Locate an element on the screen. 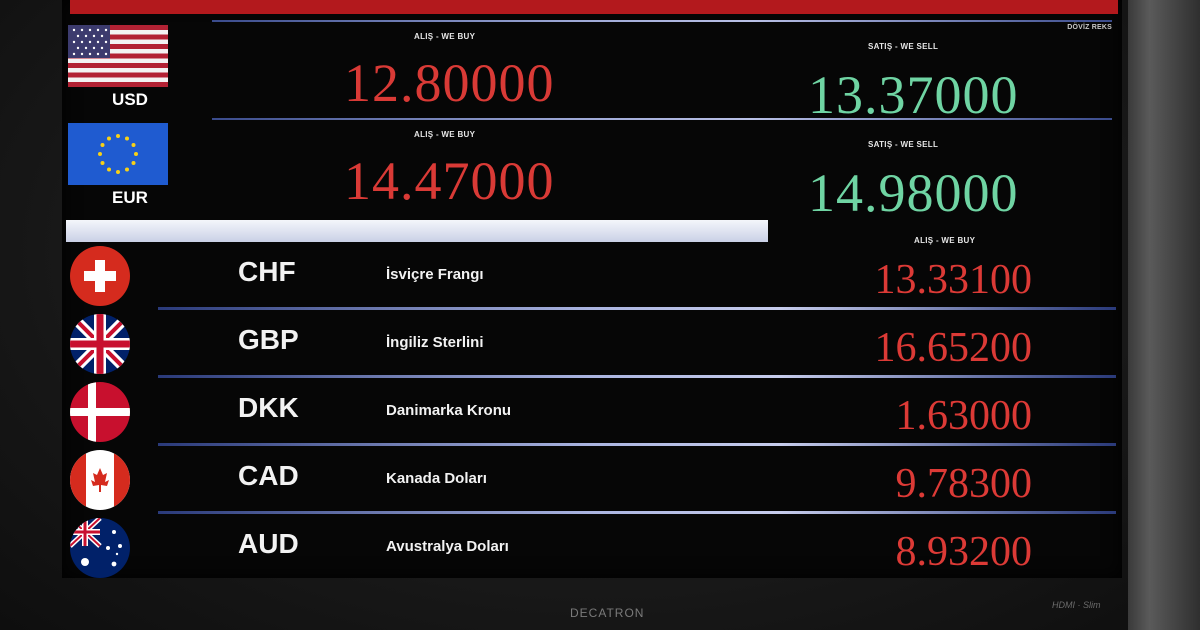 The height and width of the screenshot is (630, 1200). currency-name: İngiliz Sterlini is located at coordinates (435, 342).